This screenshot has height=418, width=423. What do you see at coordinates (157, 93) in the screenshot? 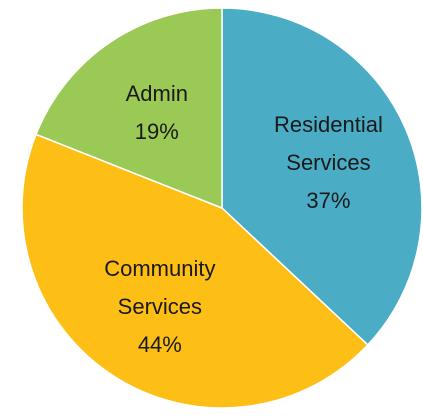
I see `slice-name-line: Admin` at bounding box center [157, 93].